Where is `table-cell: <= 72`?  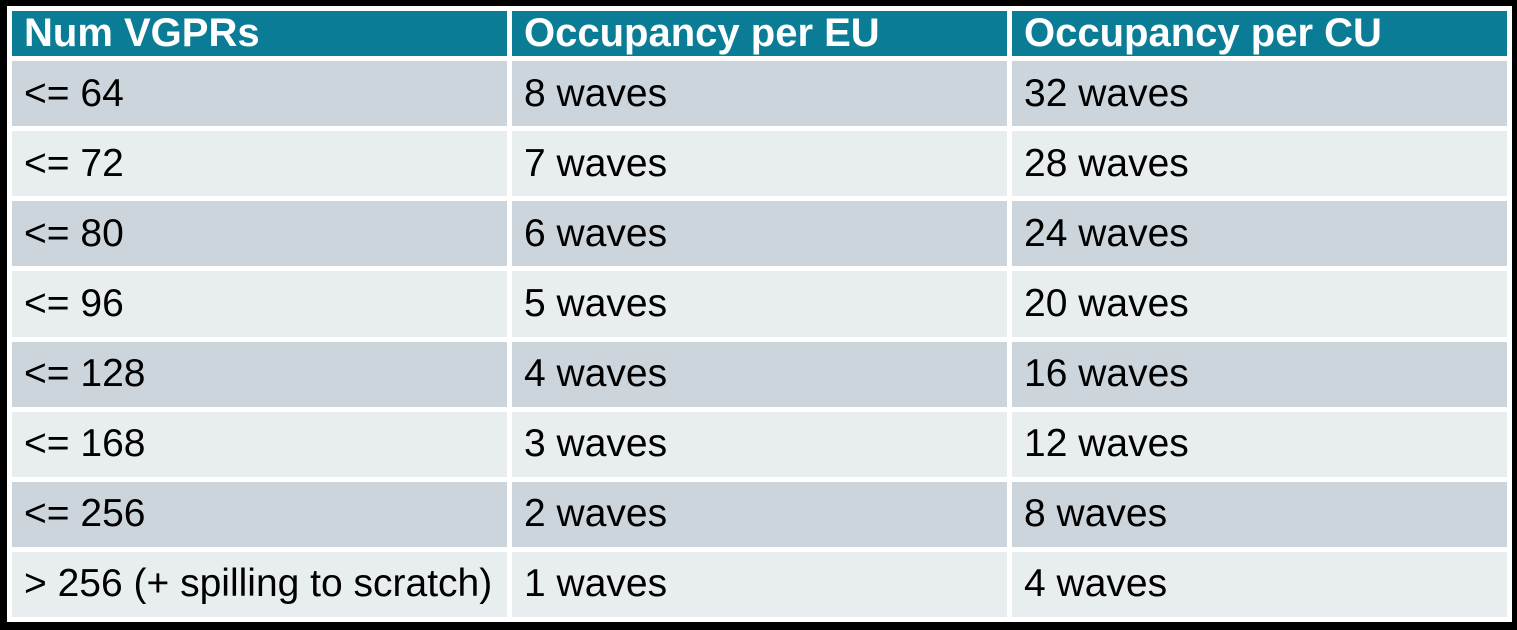 table-cell: <= 72 is located at coordinates (259, 164).